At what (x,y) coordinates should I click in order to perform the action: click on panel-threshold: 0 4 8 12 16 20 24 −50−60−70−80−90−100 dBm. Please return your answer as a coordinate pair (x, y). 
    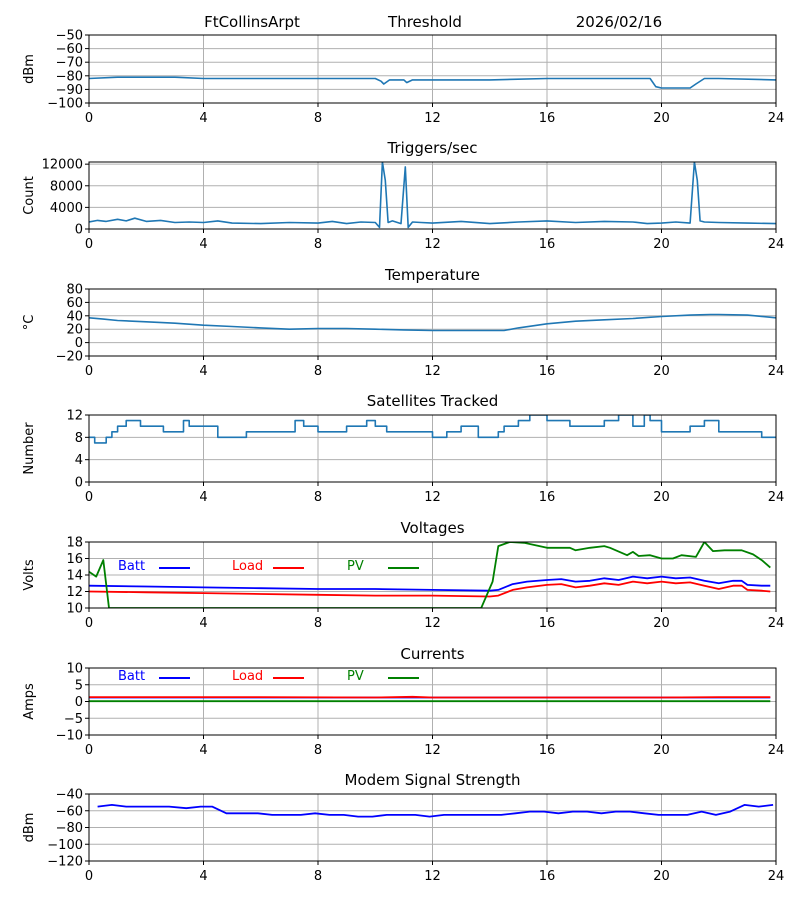
    Looking at the image, I should click on (403, 78).